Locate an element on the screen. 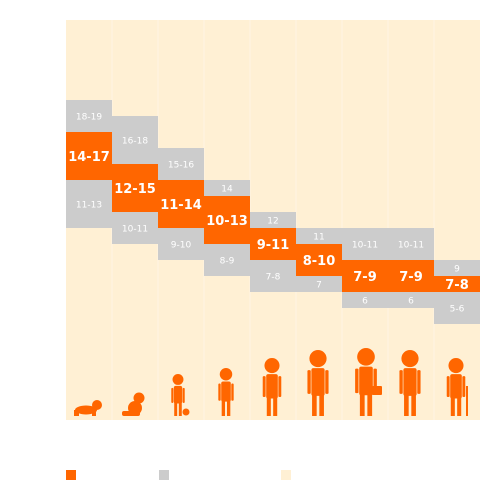 The width and height of the screenshot is (500, 504). bar-label-lower: 9-10 is located at coordinates (181, 246).